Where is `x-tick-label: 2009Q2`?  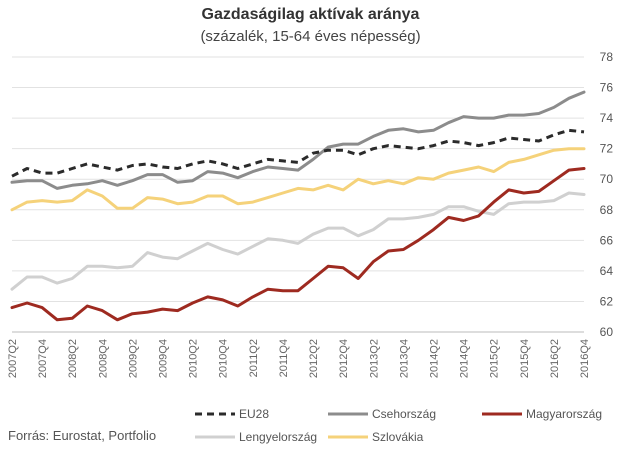
x-tick-label: 2009Q2 is located at coordinates (133, 358).